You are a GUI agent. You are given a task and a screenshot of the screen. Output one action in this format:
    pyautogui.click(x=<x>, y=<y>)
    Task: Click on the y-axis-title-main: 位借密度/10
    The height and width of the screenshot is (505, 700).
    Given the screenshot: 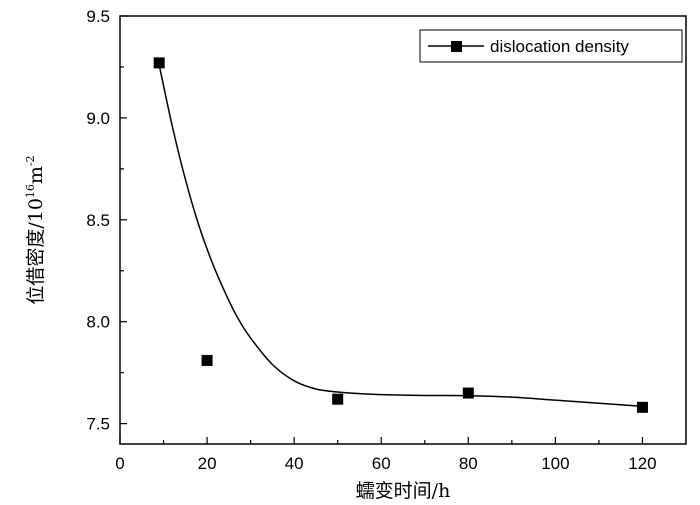 What is the action you would take?
    pyautogui.click(x=36, y=251)
    